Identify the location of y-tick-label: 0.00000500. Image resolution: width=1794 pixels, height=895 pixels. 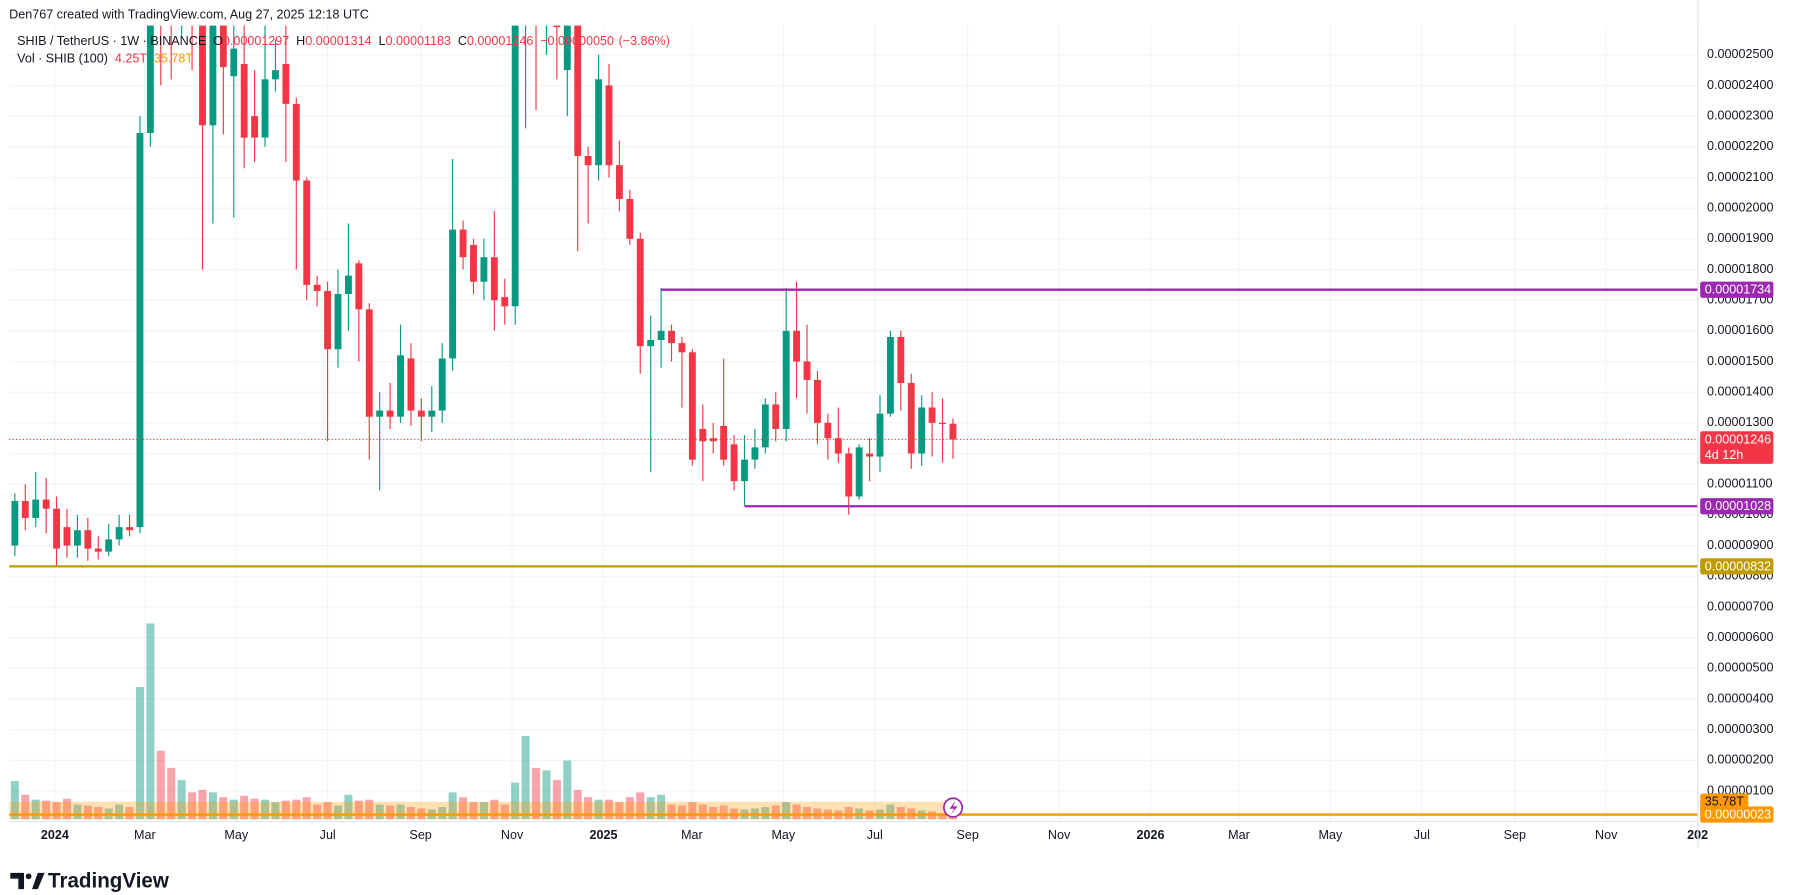
(1740, 668).